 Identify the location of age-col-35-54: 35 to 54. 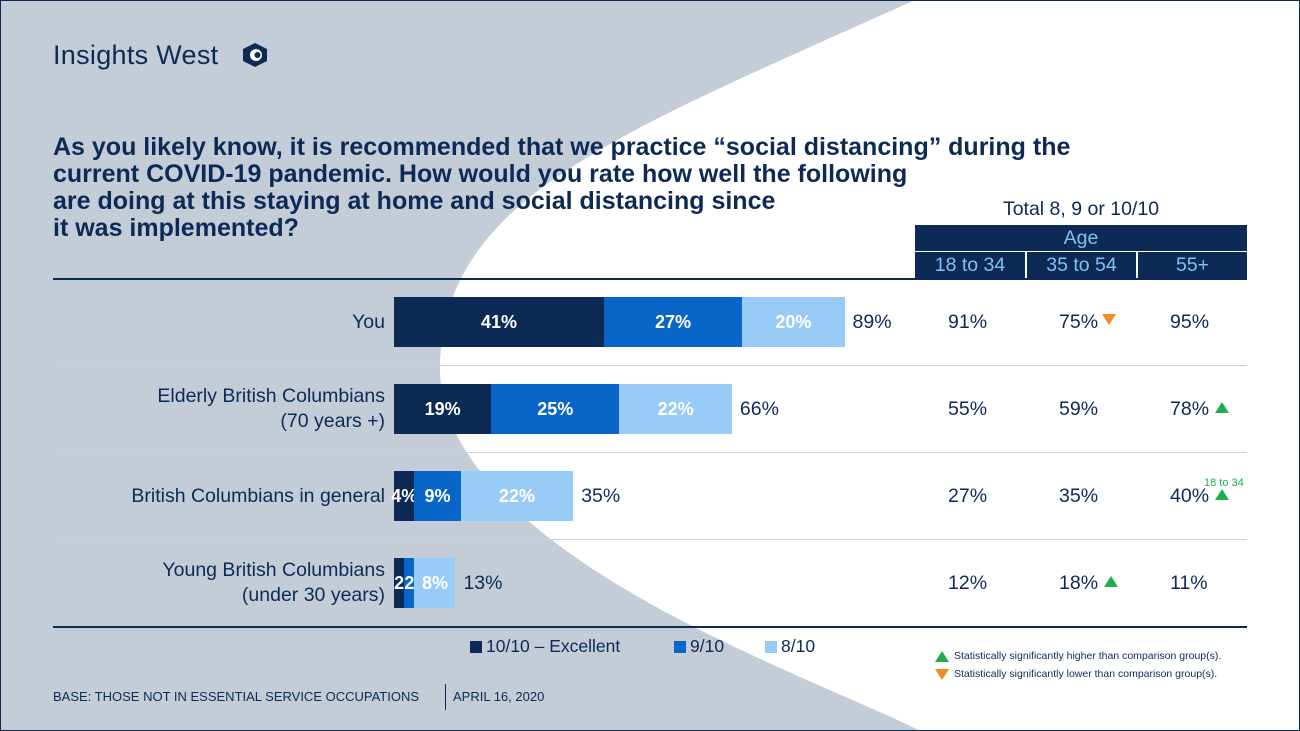
(1081, 265).